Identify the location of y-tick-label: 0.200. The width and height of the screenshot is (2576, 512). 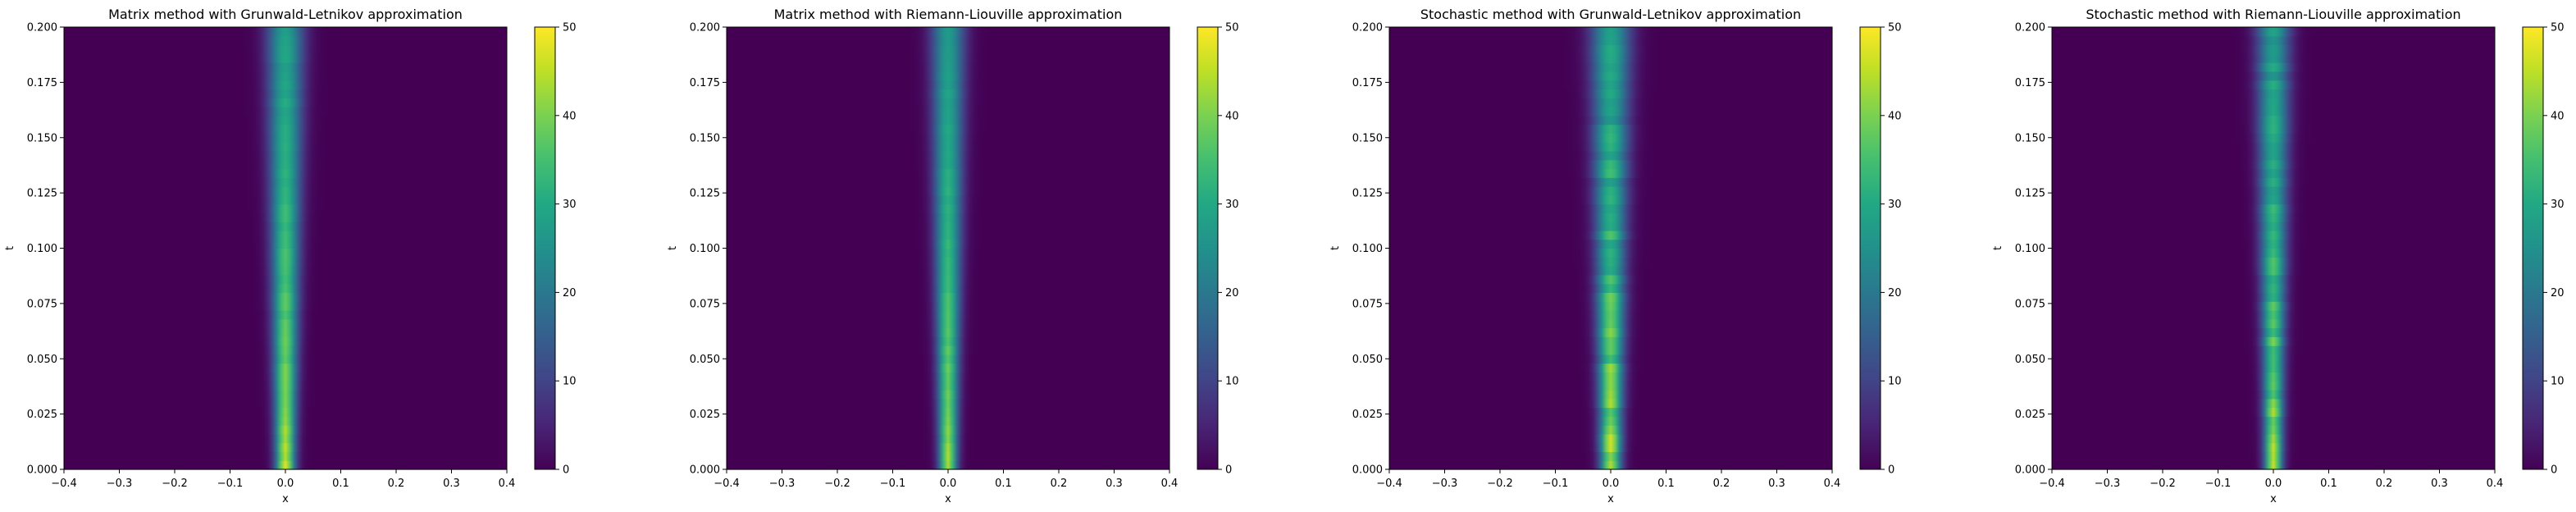
(2030, 28).